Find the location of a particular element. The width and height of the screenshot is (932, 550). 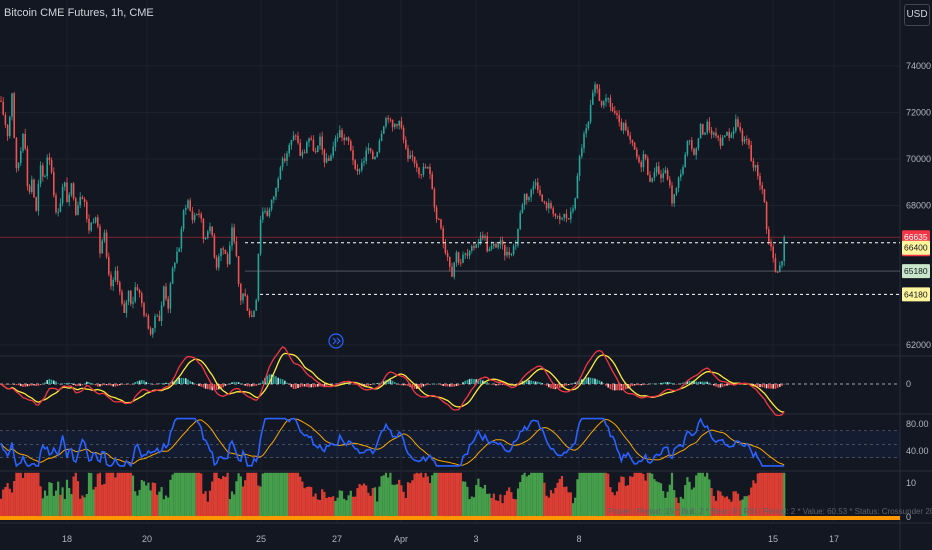

currency-button: USD is located at coordinates (917, 15).